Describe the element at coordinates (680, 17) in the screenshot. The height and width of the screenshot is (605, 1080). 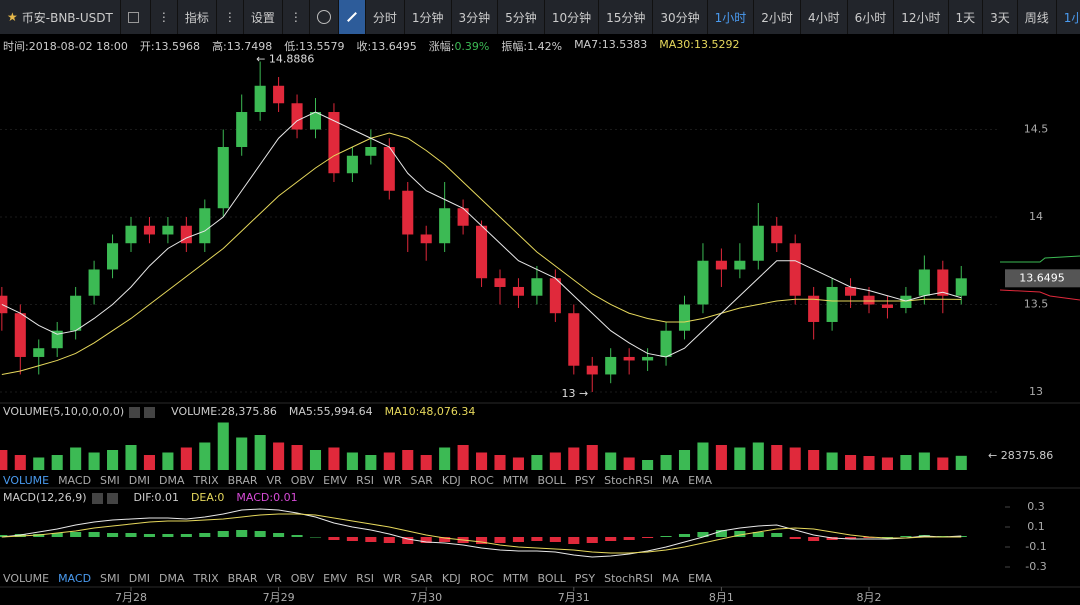
I see `interval-button: 30分钟` at that location.